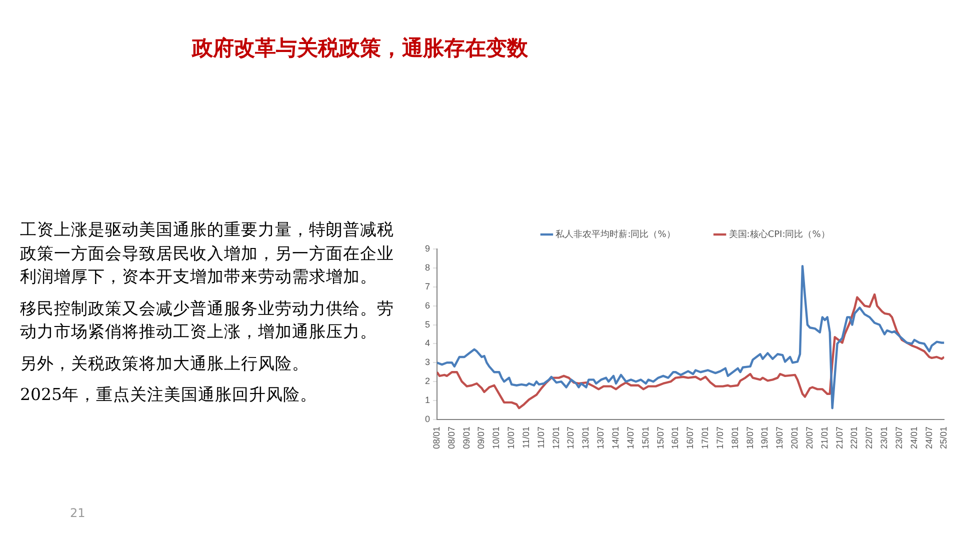 The width and height of the screenshot is (960, 540). What do you see at coordinates (427, 248) in the screenshot?
I see `y-tick-label: 9` at bounding box center [427, 248].